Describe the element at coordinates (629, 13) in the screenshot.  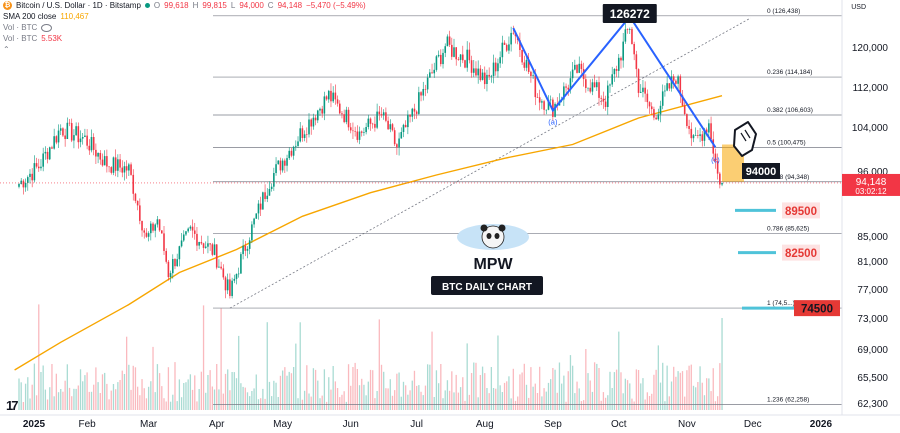
I see `high-label-box` at that location.